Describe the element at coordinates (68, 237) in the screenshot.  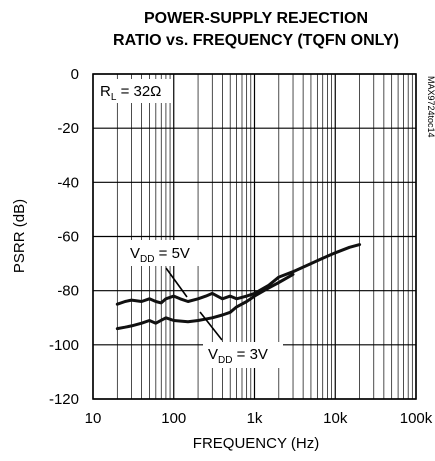
I see `y-tick-label: -60` at that location.